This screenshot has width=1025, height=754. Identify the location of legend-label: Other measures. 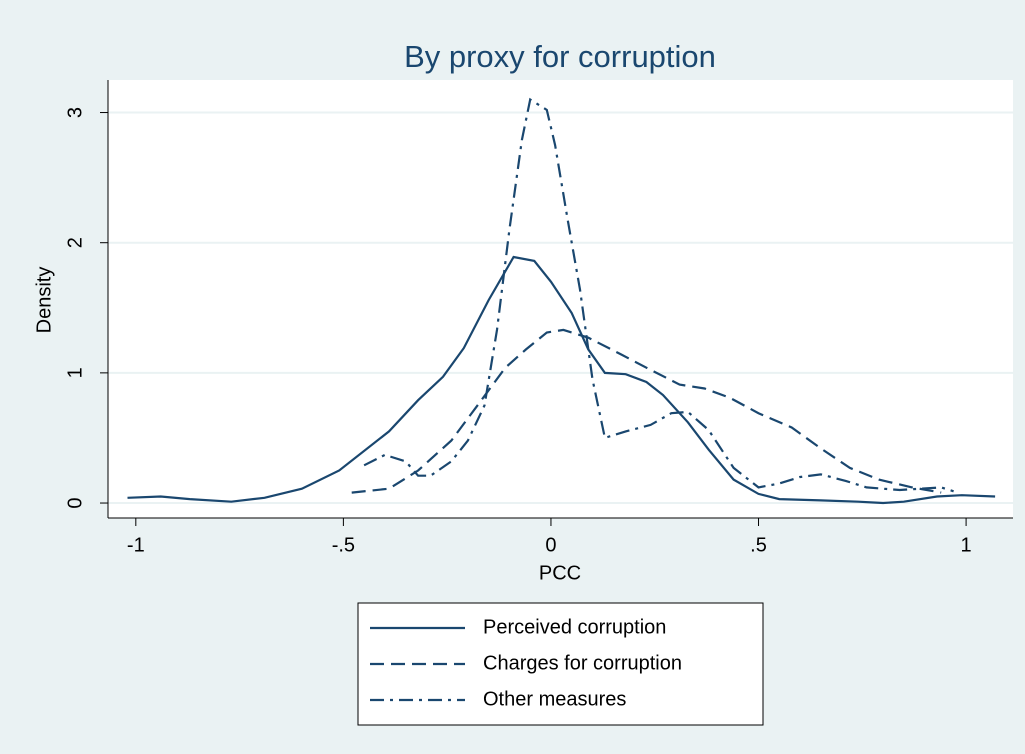
(554, 699).